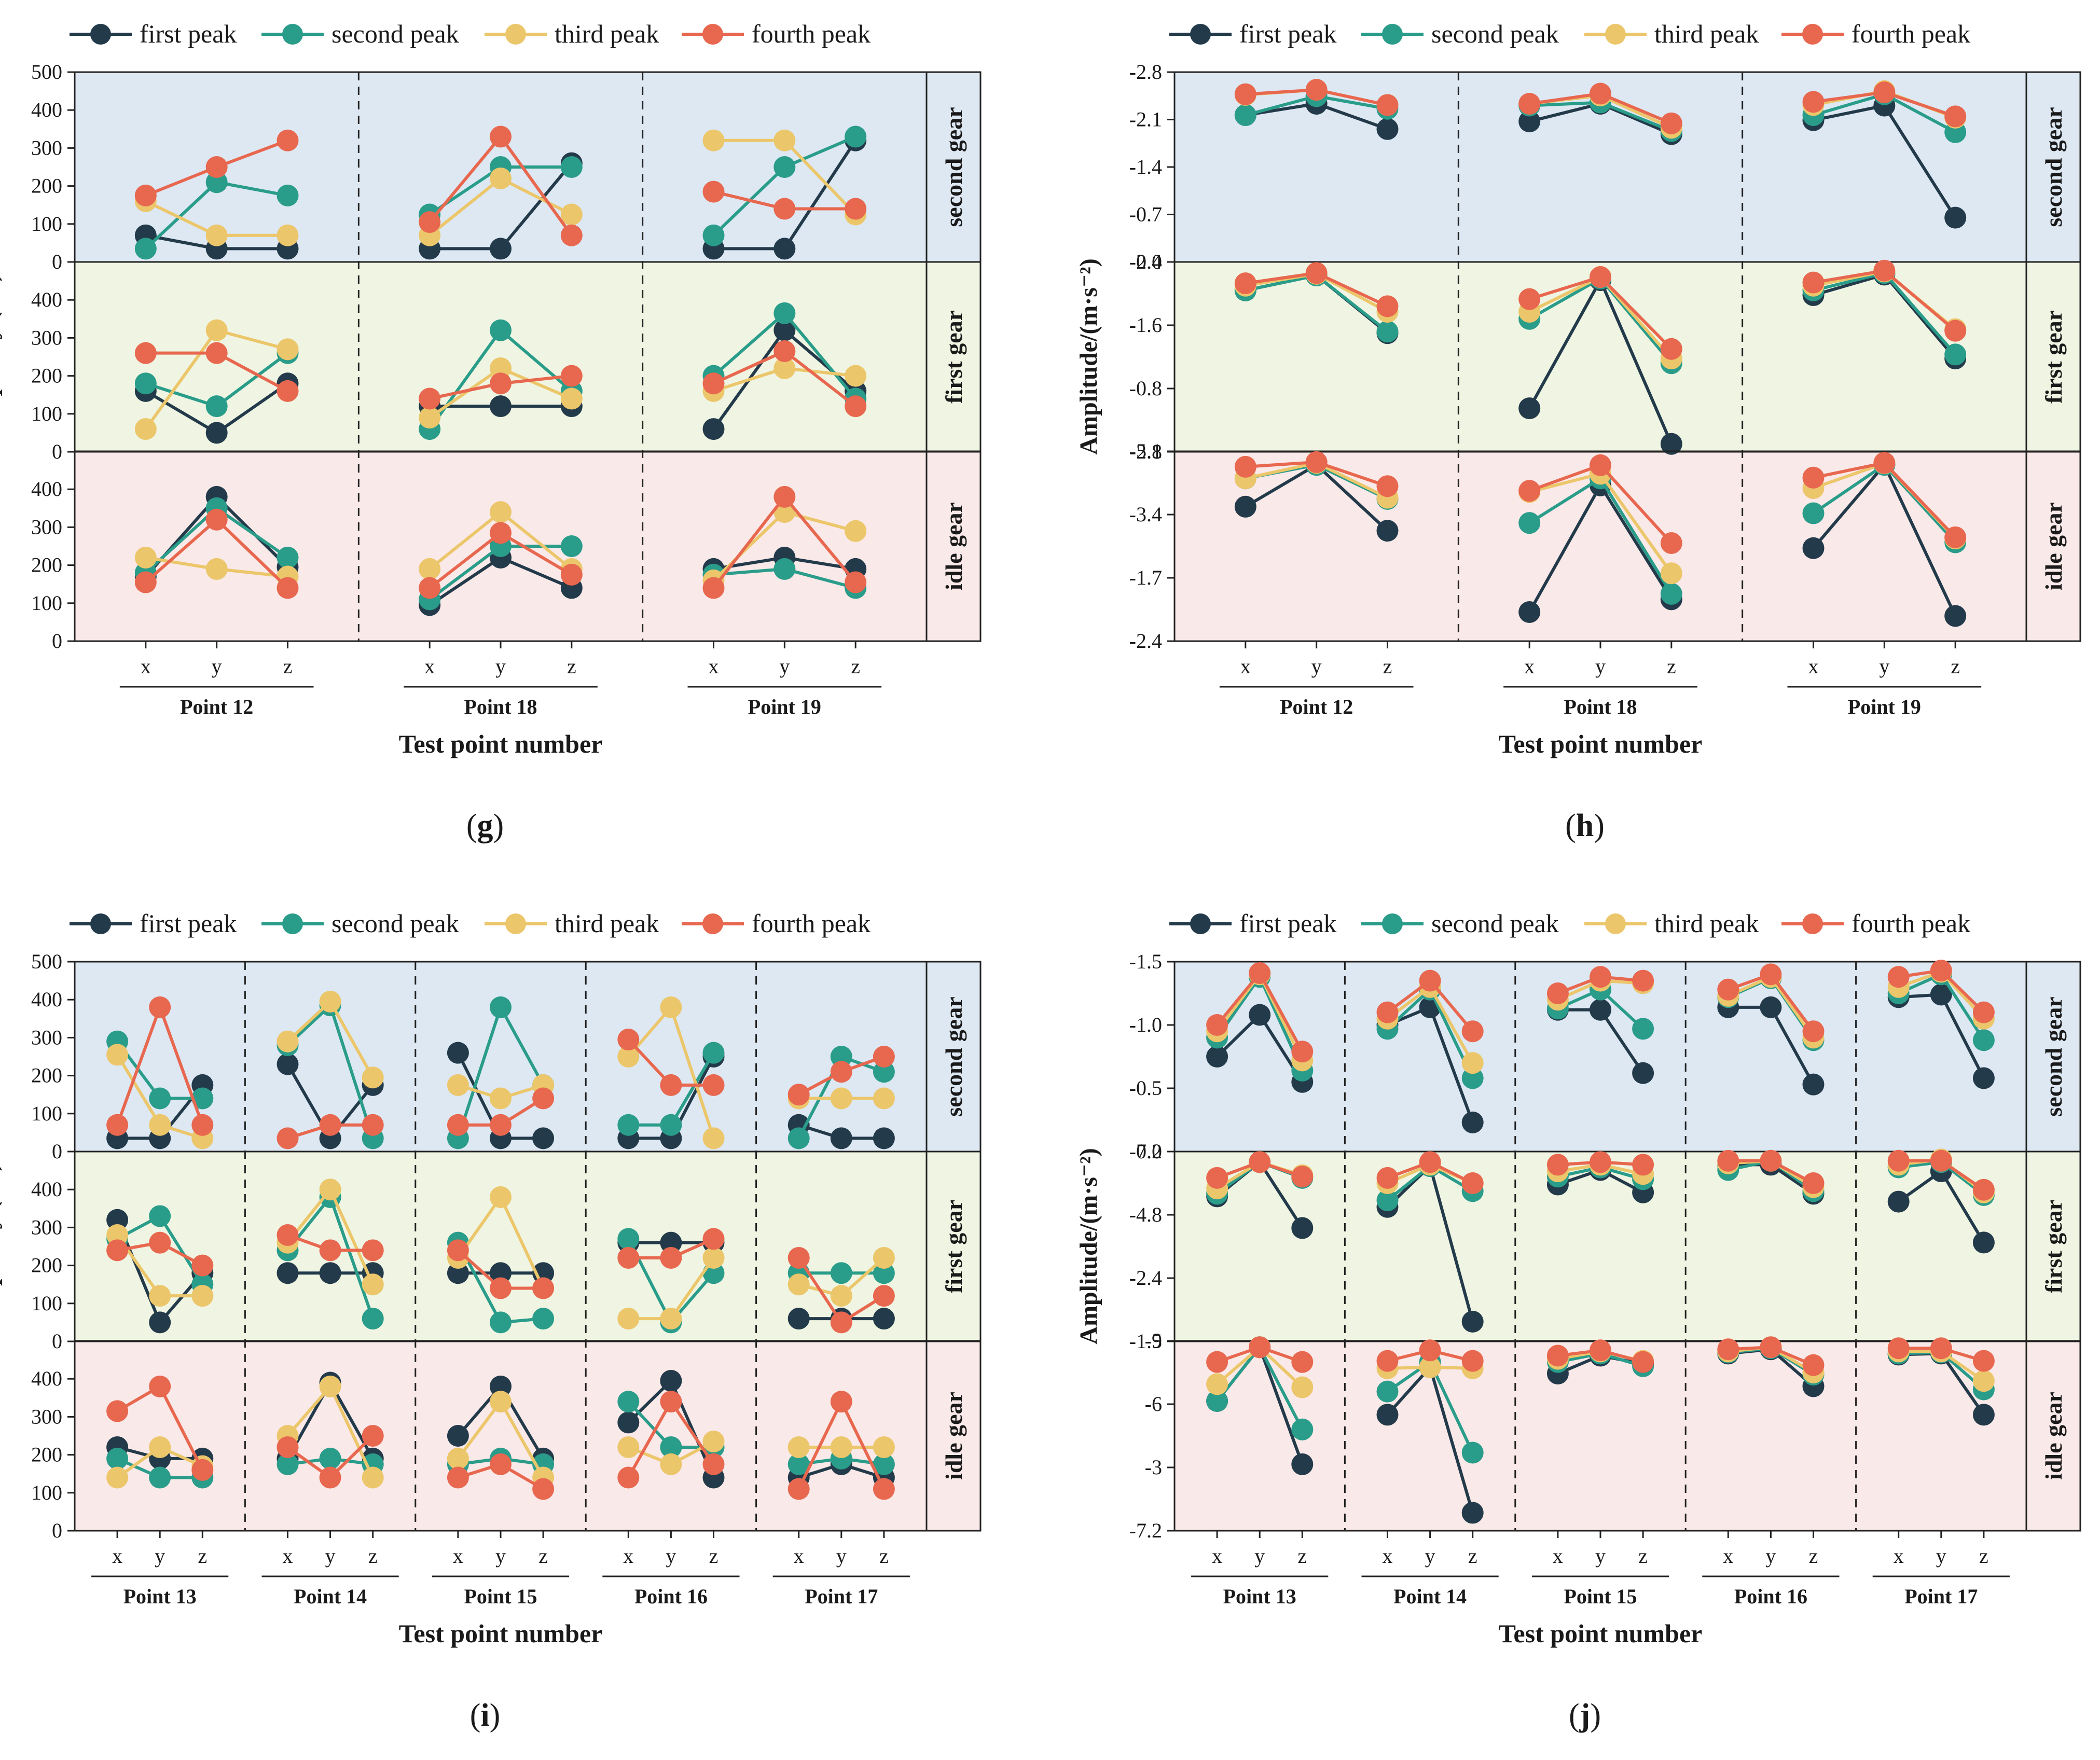 The width and height of the screenshot is (2100, 1760). What do you see at coordinates (1088, 356) in the screenshot?
I see `y-axis-title: Amplitude/(m·s⁻²)` at bounding box center [1088, 356].